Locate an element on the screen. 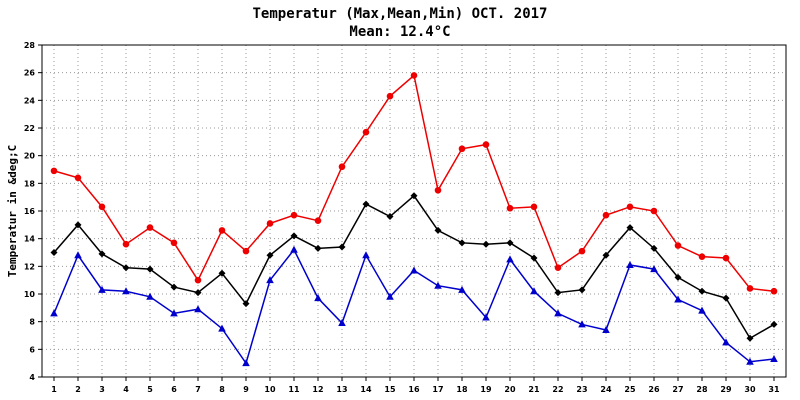 Image resolution: width=800 pixels, height=400 pixels. x-tick-label: 6 is located at coordinates (174, 389).